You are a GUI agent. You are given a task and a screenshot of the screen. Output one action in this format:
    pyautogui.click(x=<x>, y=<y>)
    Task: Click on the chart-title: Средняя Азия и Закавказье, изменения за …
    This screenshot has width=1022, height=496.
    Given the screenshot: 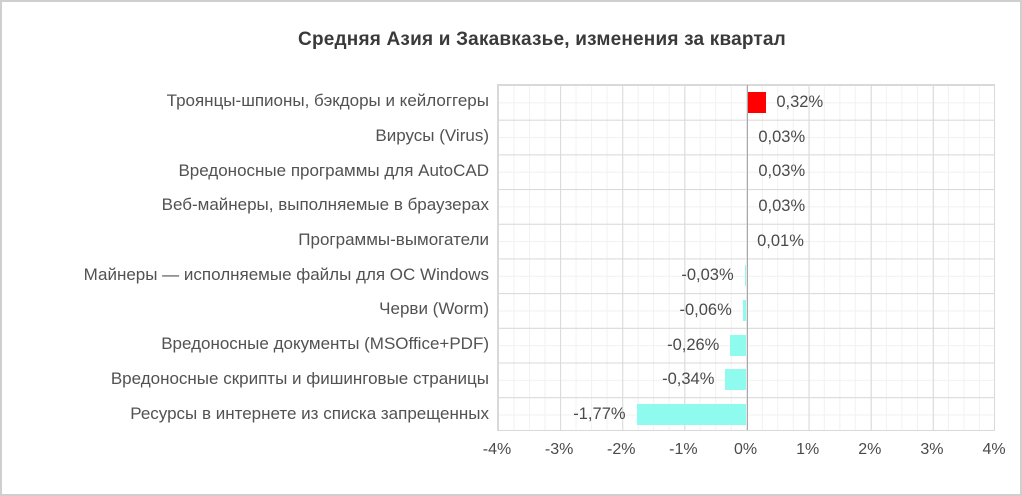 What is the action you would take?
    pyautogui.click(x=542, y=39)
    